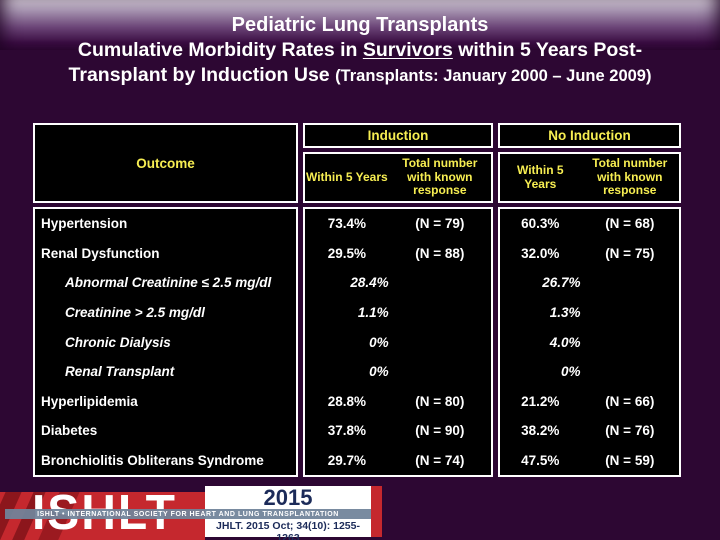 This screenshot has width=720, height=540. Describe the element at coordinates (135, 312) in the screenshot. I see `outcome-label: Creatinine > 2.5 mg/dl` at that location.